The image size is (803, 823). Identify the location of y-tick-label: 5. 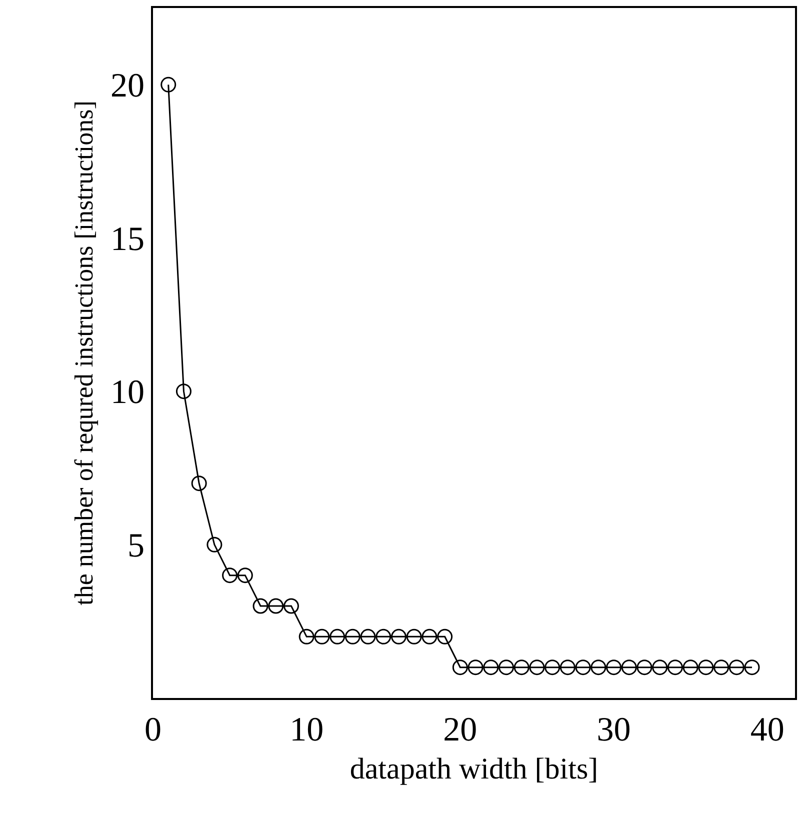
(135, 546).